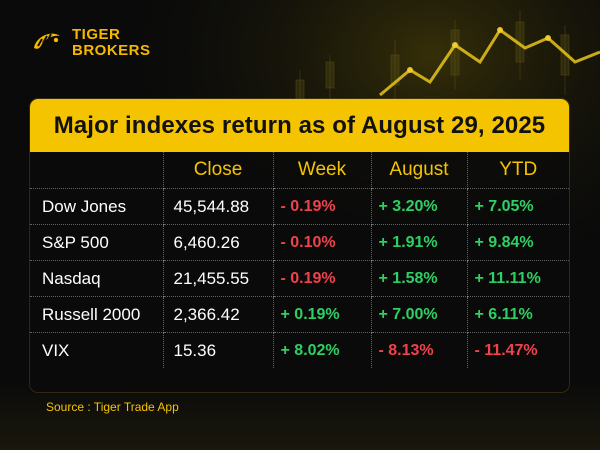  I want to click on week-return: + 0.19%, so click(322, 314).